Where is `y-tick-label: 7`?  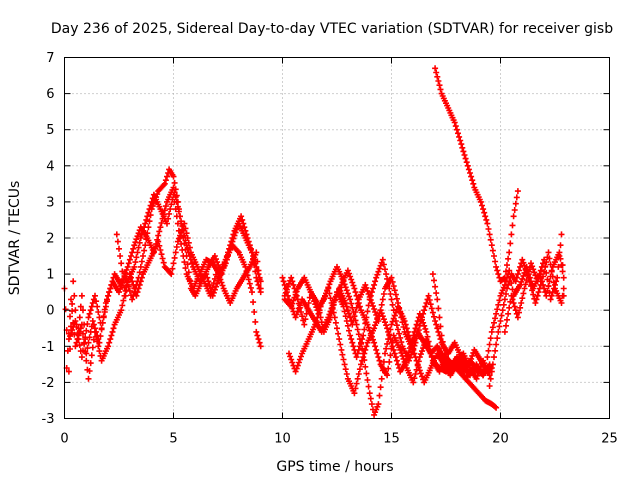
y-tick-label: 7 is located at coordinates (50, 58).